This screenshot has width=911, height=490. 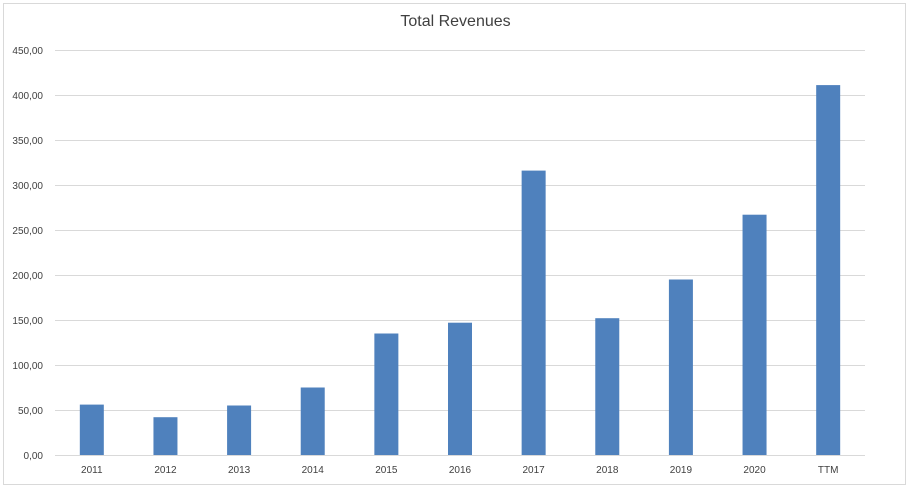 What do you see at coordinates (460, 388) in the screenshot?
I see `bar-2016` at bounding box center [460, 388].